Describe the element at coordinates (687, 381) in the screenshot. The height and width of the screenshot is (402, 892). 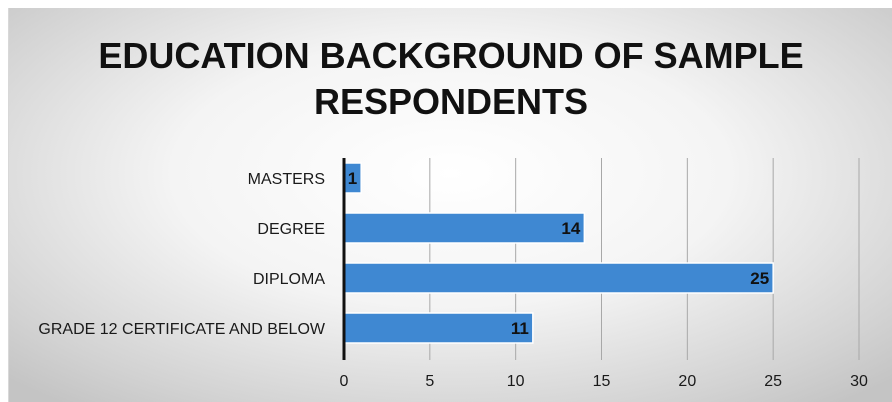
I see `x-tick-label: 20` at that location.